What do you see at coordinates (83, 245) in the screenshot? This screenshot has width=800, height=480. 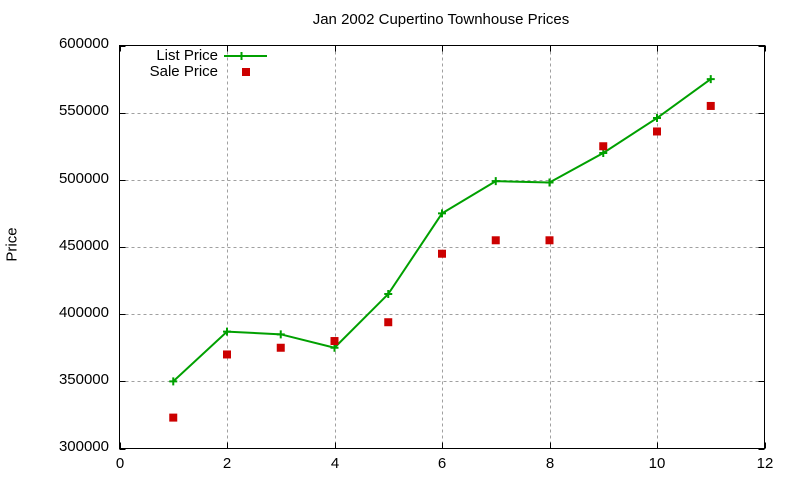 I see `y-tick-label: 450000` at bounding box center [83, 245].